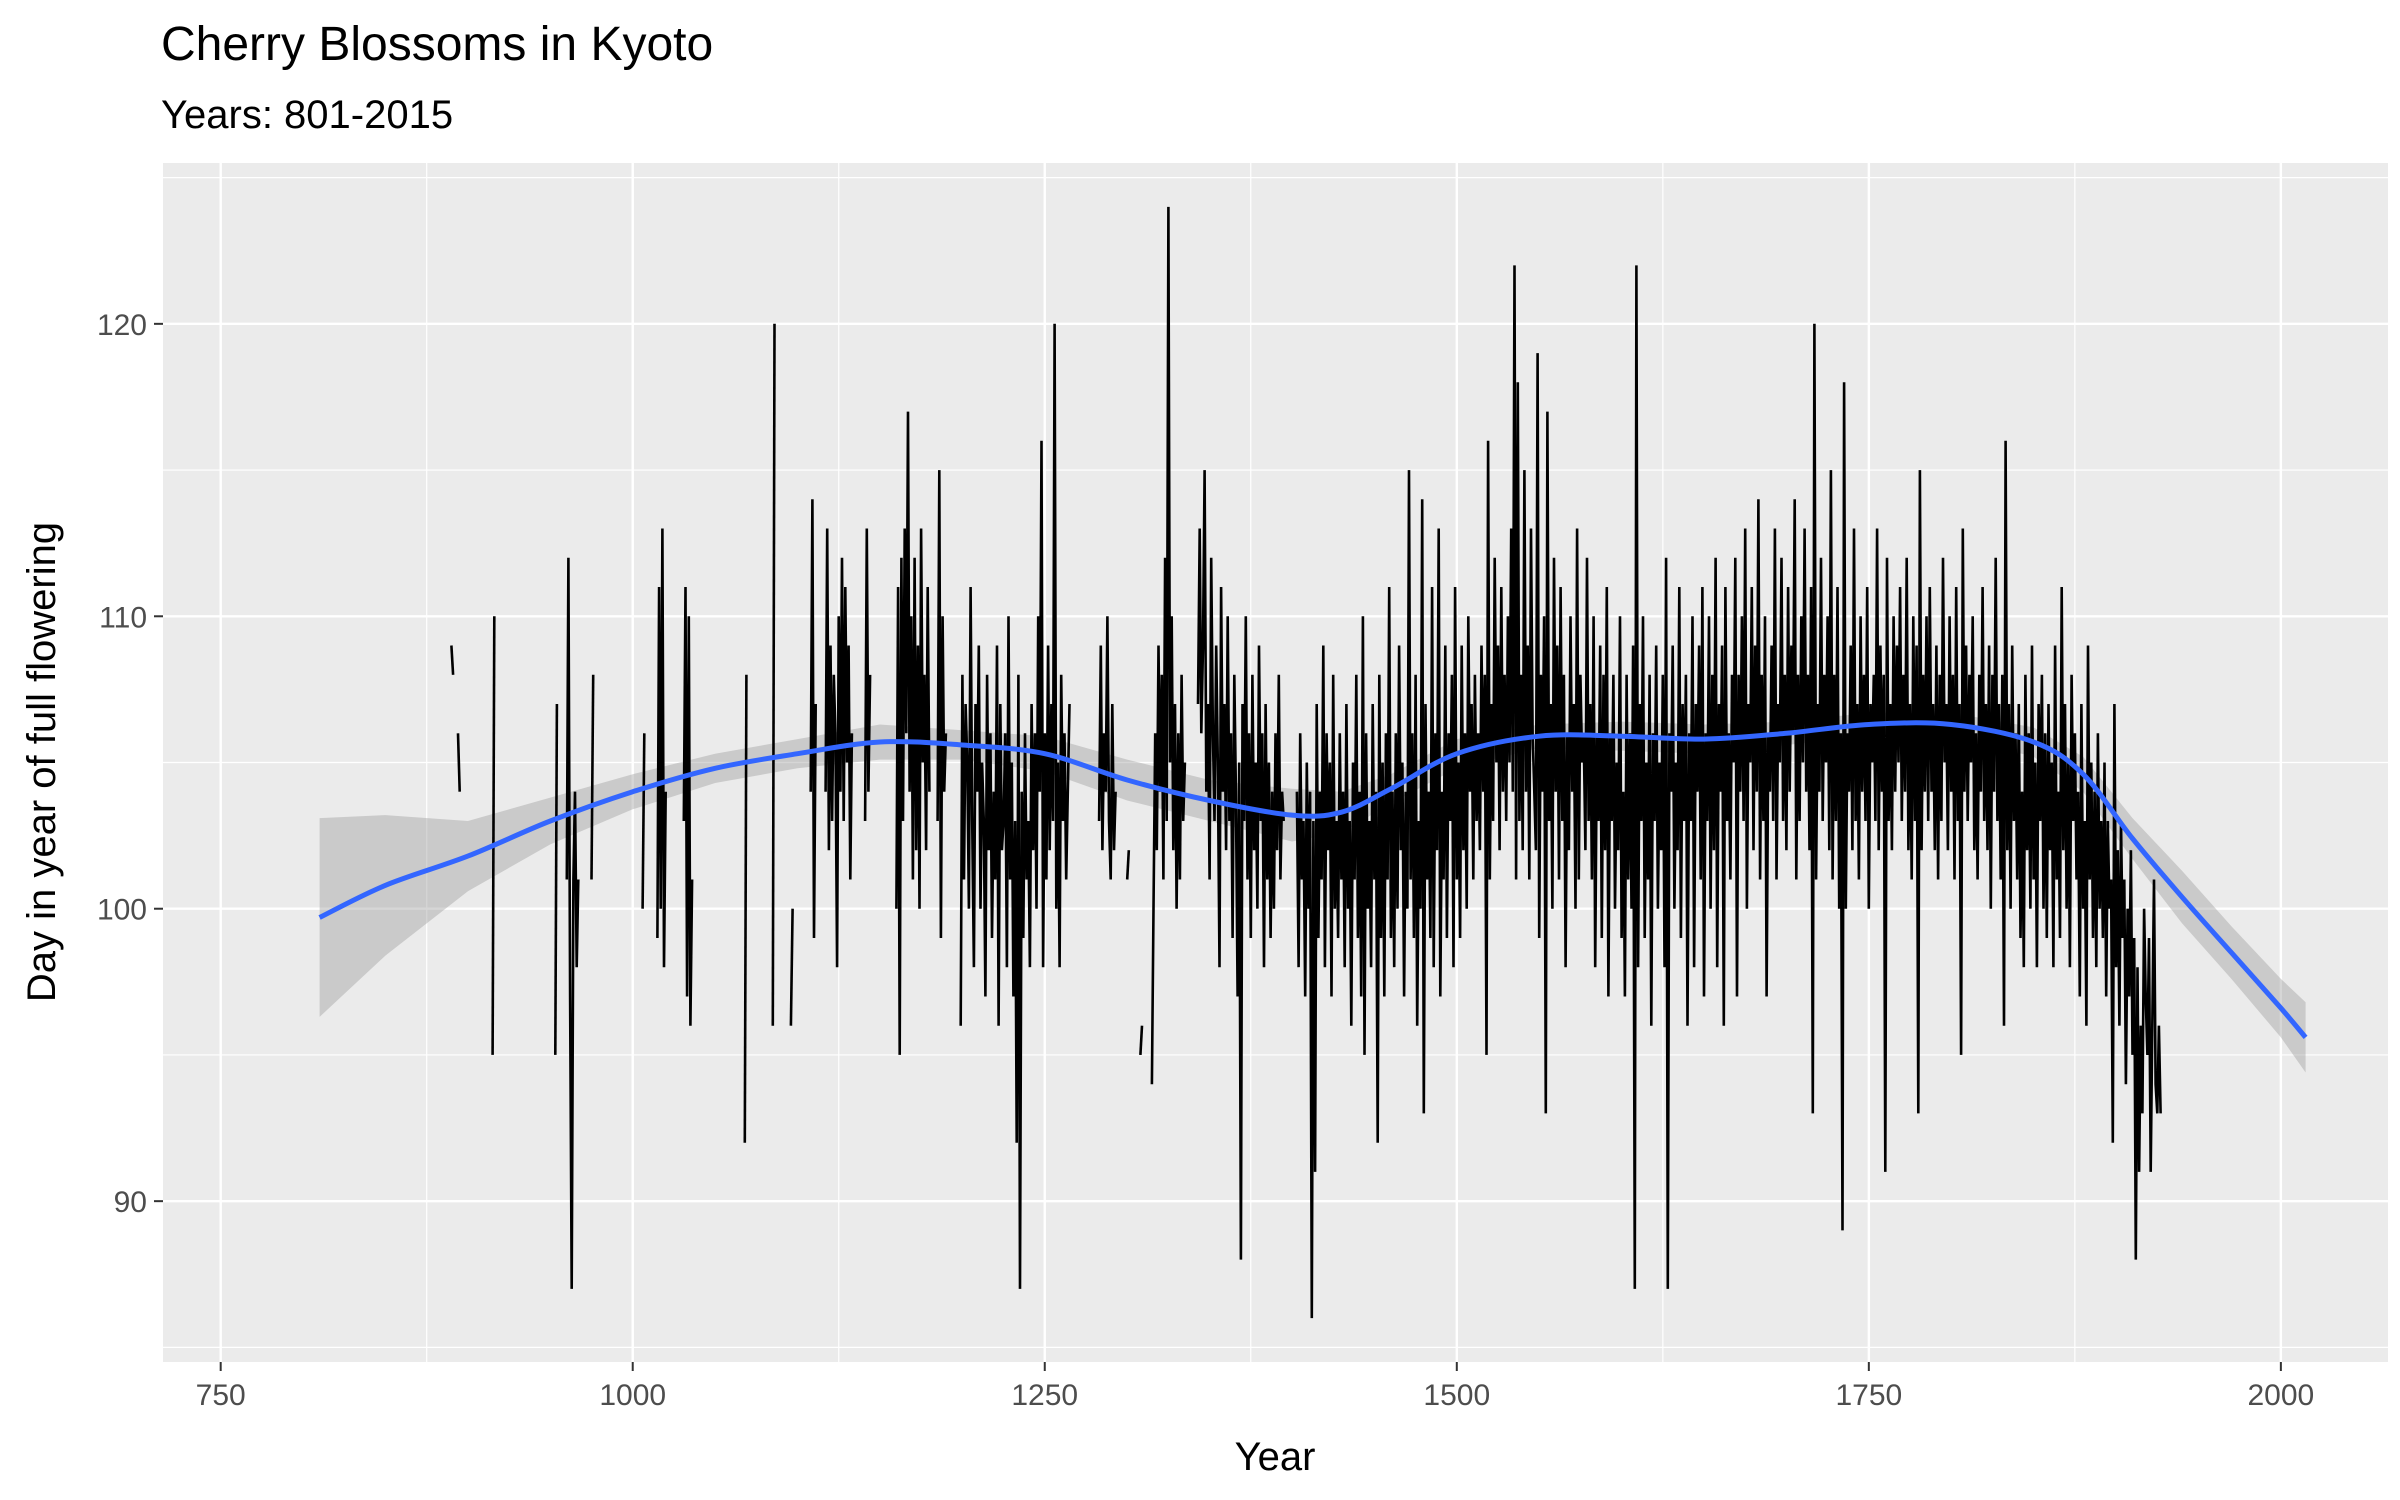 The height and width of the screenshot is (1500, 2400). I want to click on y-tick-label: 110, so click(123, 617).